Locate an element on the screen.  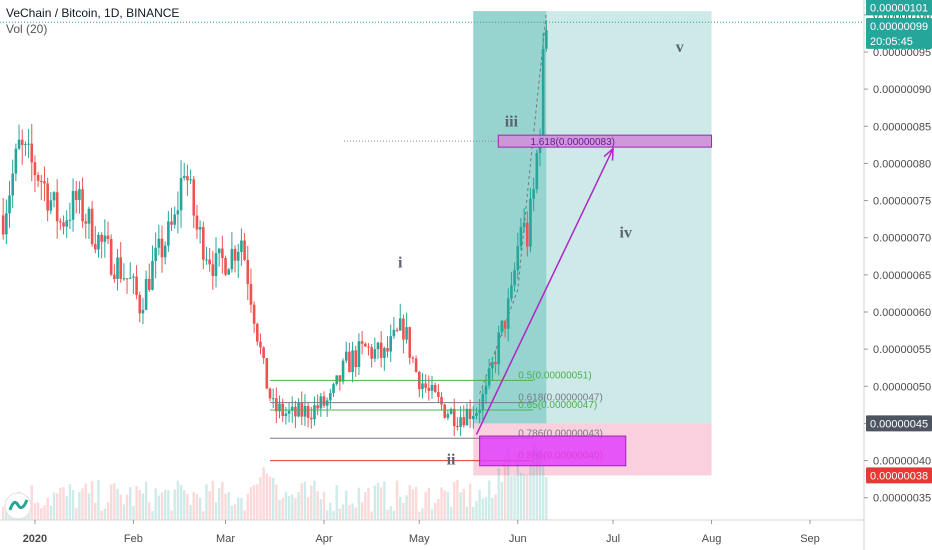
price-badge-text: 0.00000099 is located at coordinates (899, 27).